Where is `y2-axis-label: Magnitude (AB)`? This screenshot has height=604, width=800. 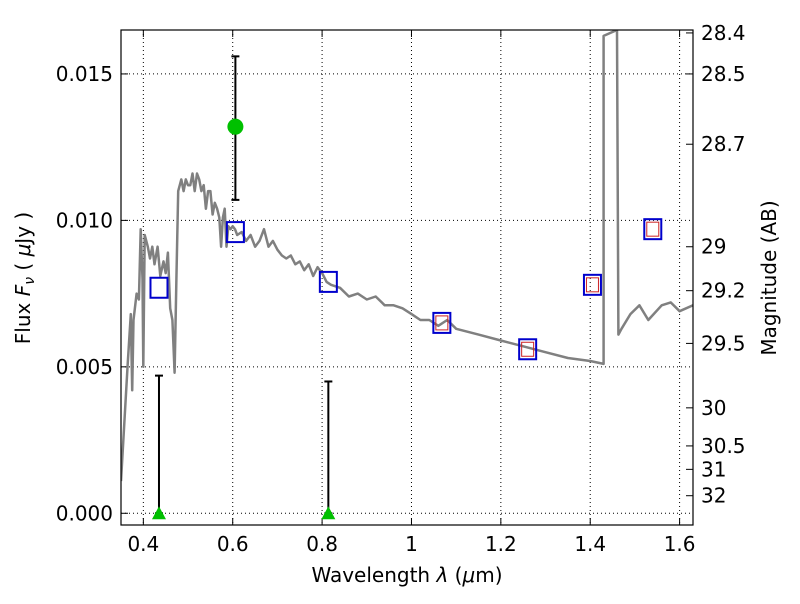
y2-axis-label: Magnitude (AB) is located at coordinates (769, 277).